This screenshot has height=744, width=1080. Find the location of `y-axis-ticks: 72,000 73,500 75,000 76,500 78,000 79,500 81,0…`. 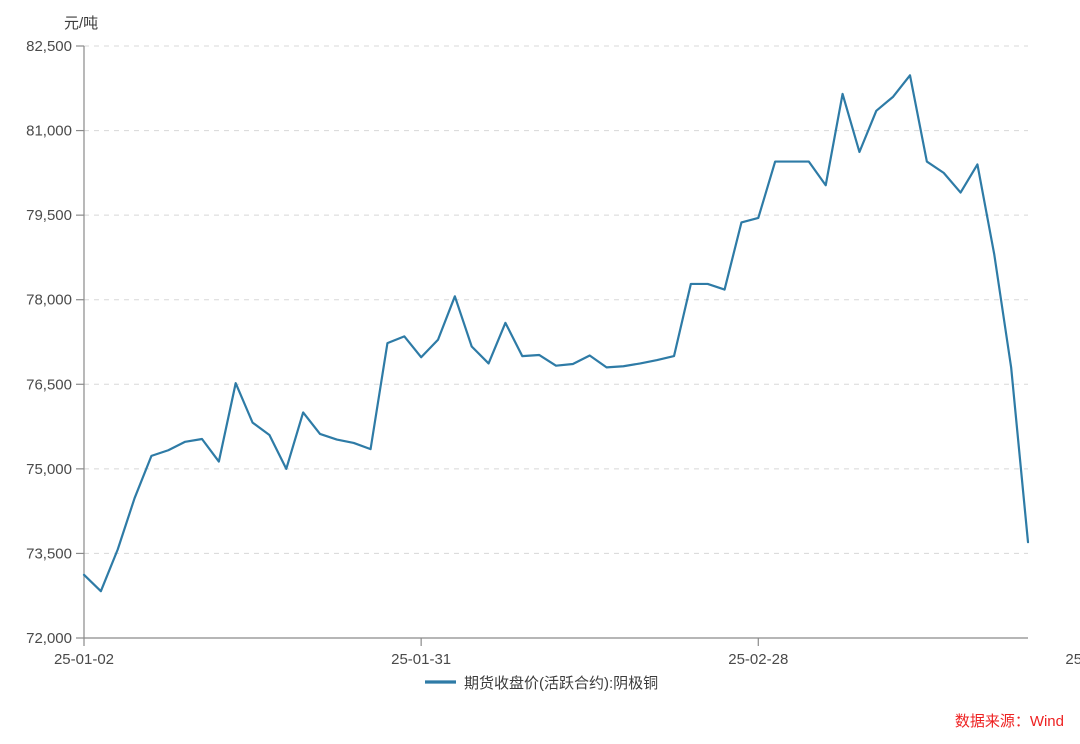

y-axis-ticks: 72,000 73,500 75,000 76,500 78,000 79,500 81,0… is located at coordinates (55, 342).